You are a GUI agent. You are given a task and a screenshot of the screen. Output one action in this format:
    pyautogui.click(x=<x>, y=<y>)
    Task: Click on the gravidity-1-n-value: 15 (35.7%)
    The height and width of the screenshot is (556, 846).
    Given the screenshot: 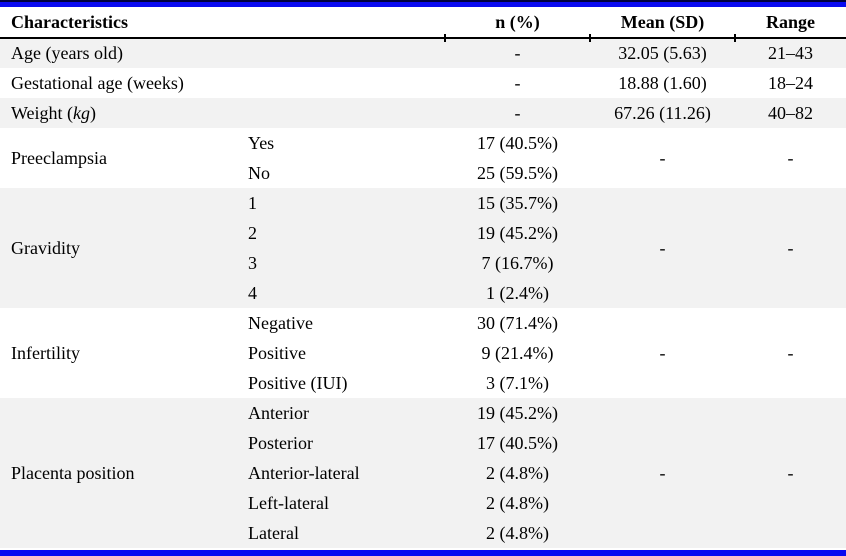 What is the action you would take?
    pyautogui.click(x=517, y=203)
    